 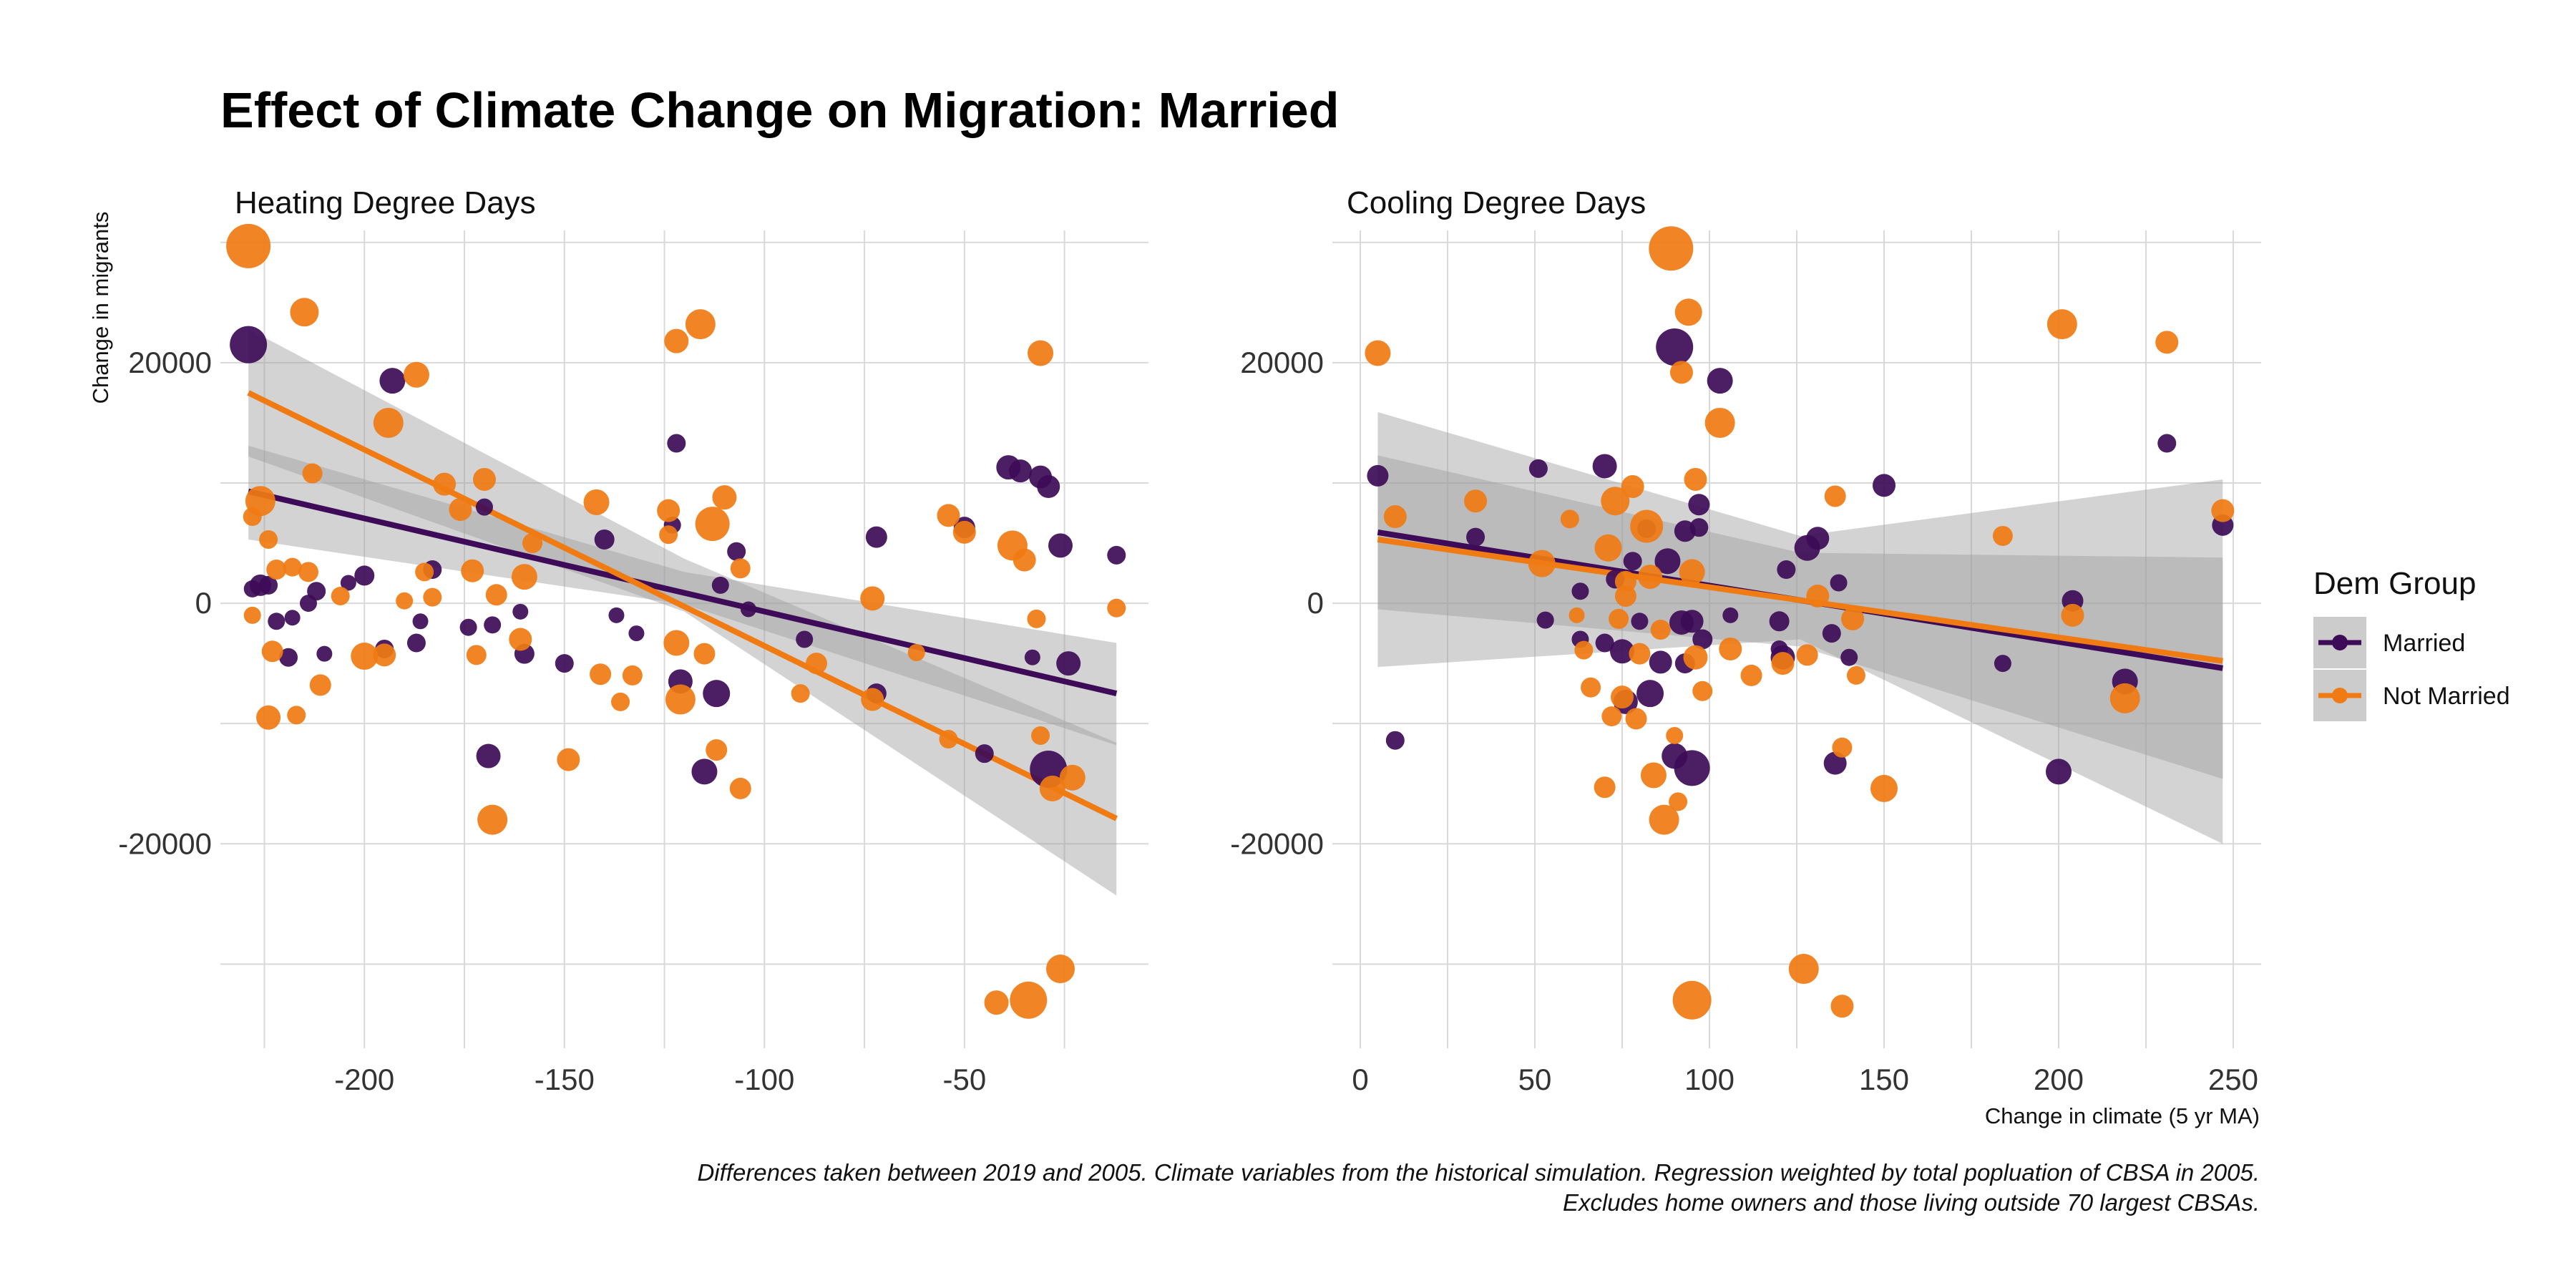 I want to click on legend: Dem Group Married Not Married, so click(x=2411, y=643).